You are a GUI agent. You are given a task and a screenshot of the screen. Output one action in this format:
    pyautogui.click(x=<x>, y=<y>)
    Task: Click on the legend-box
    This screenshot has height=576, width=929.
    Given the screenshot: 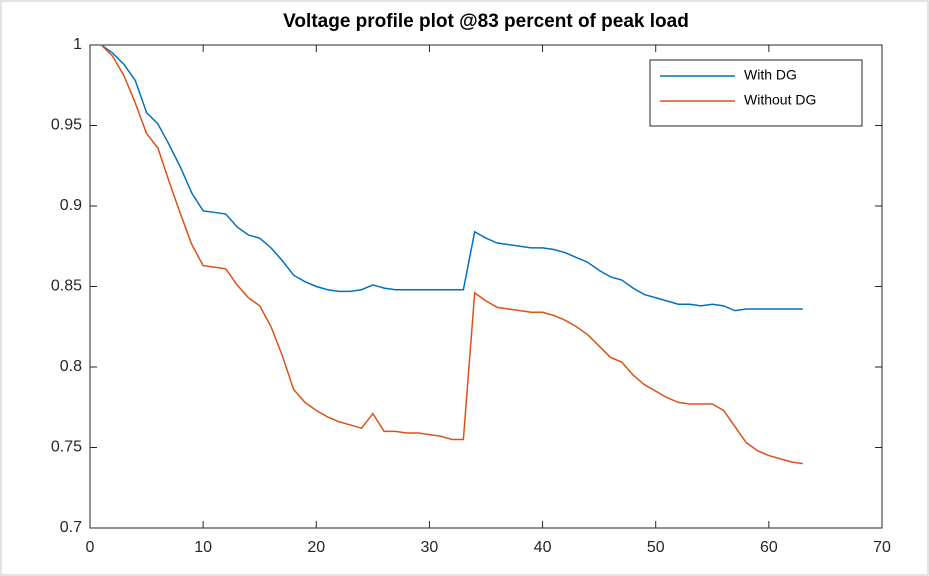 What is the action you would take?
    pyautogui.click(x=756, y=93)
    